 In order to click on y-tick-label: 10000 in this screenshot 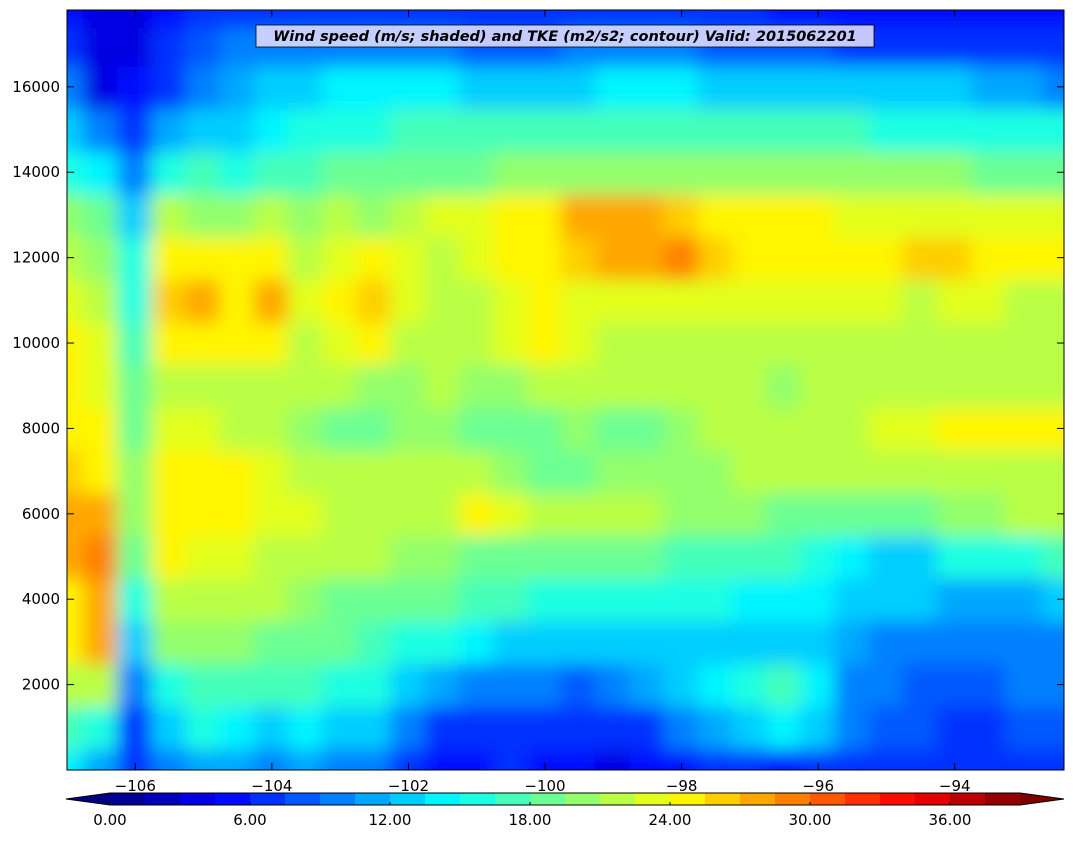, I will do `click(36, 343)`.